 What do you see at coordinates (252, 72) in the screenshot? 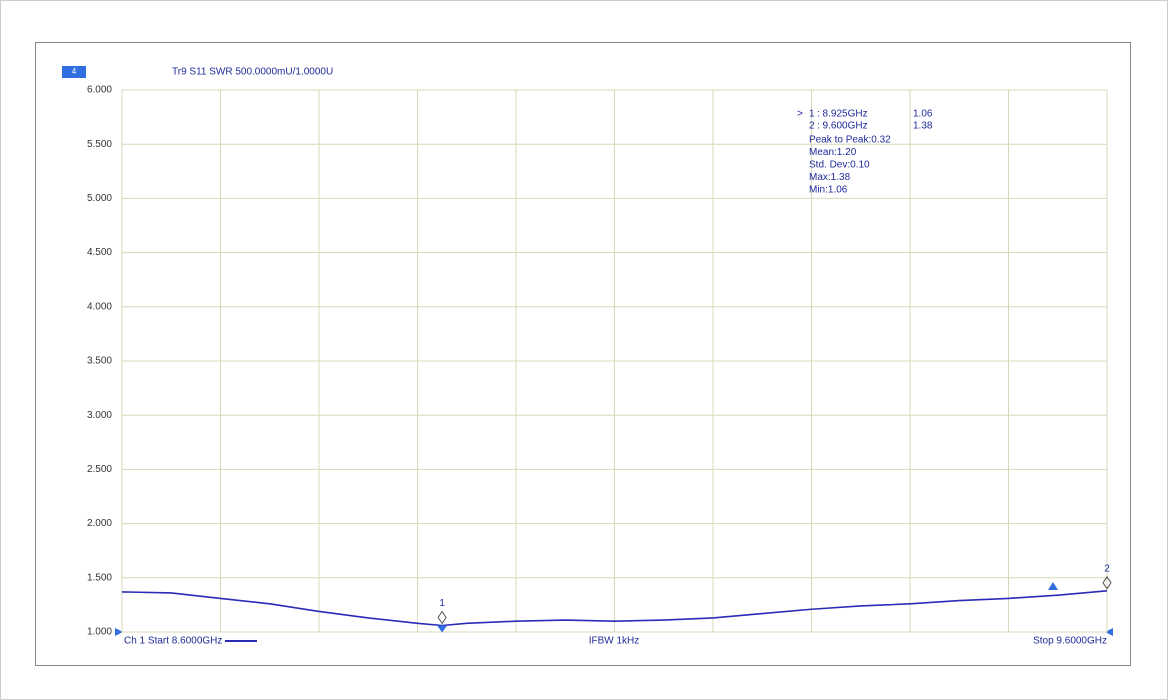
I see `trace-title: Tr9 S11 SWR 500.0000mU/1.0000U` at bounding box center [252, 72].